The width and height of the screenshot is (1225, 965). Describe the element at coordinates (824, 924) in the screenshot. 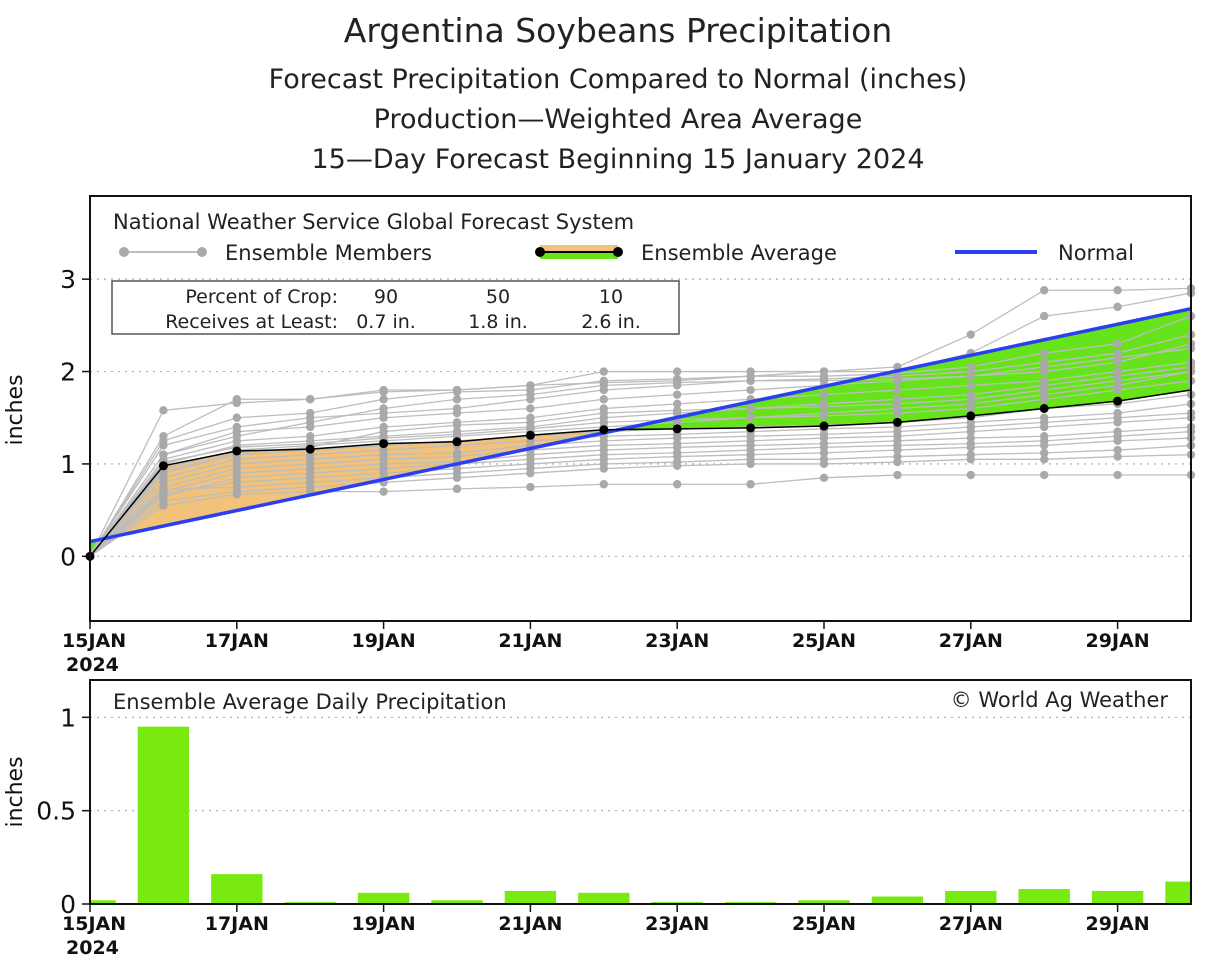

I see `bottom-x-tick-label: 25JAN` at that location.